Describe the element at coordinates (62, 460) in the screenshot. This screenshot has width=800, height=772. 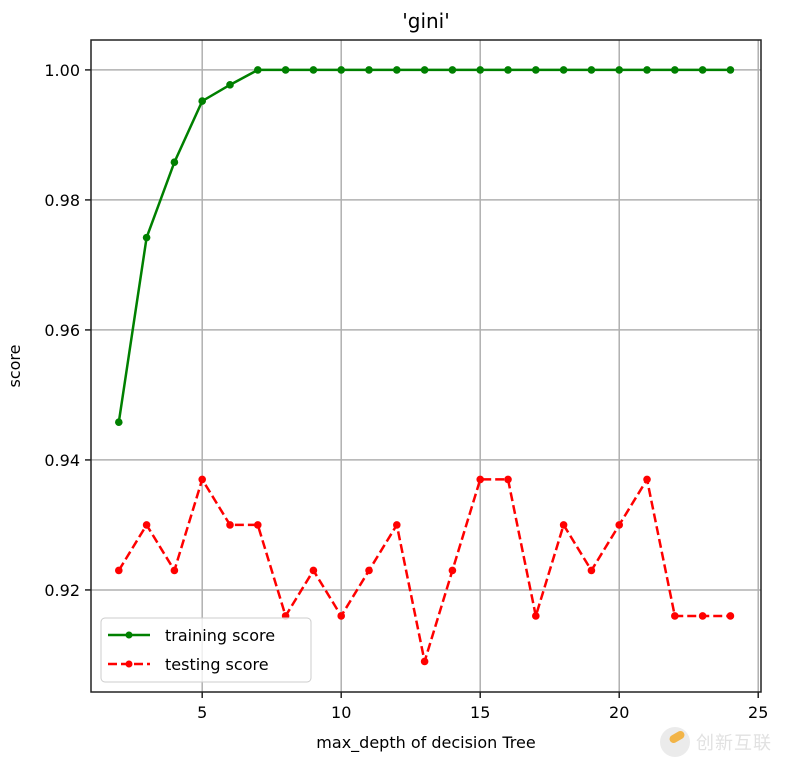
I see `y-tick-label: 0.94` at that location.